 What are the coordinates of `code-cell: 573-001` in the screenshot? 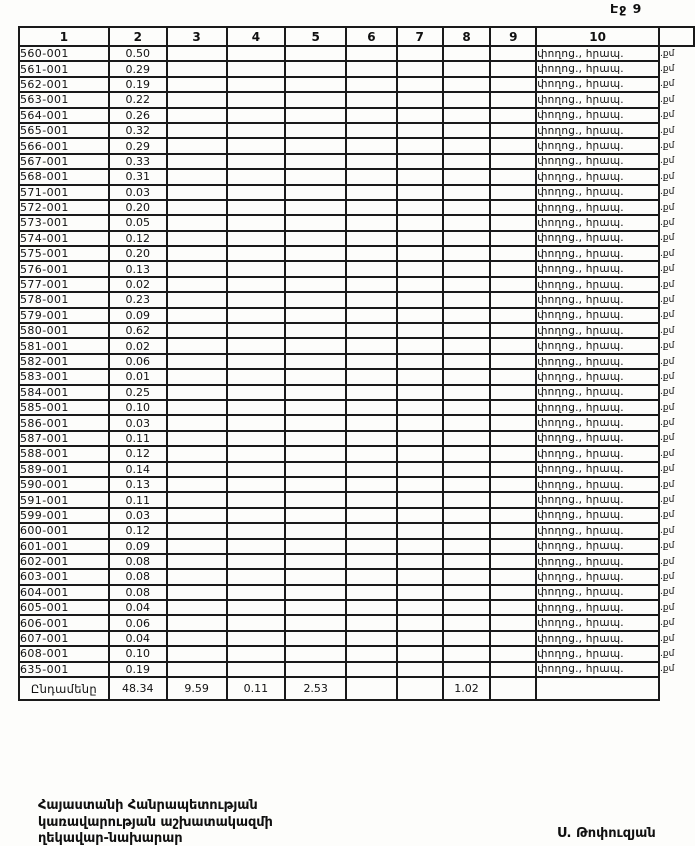 It's located at (64, 223).